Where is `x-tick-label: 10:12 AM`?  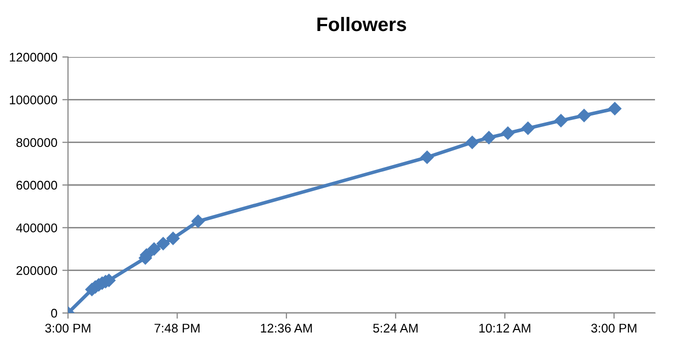 x-tick-label: 10:12 AM is located at coordinates (504, 328).